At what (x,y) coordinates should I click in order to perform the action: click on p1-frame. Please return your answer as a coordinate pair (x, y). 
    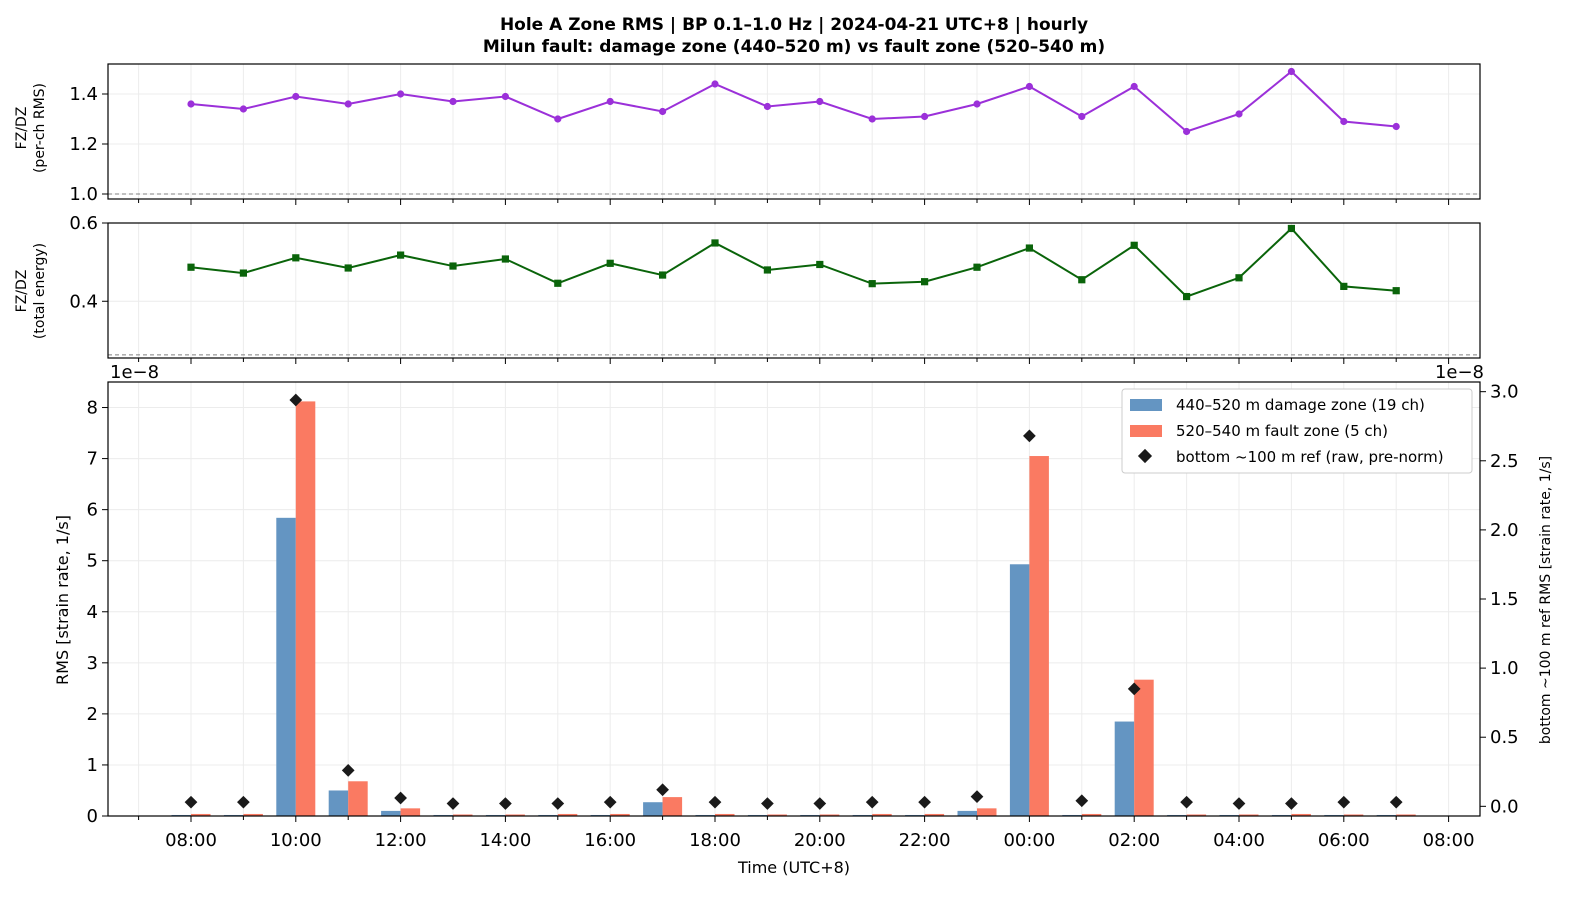
    Looking at the image, I should click on (794, 131).